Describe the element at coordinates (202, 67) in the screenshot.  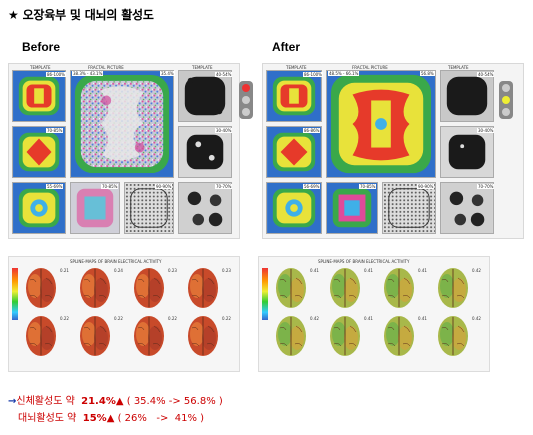
I see `before-template-label-right: TEMPLATE` at that location.